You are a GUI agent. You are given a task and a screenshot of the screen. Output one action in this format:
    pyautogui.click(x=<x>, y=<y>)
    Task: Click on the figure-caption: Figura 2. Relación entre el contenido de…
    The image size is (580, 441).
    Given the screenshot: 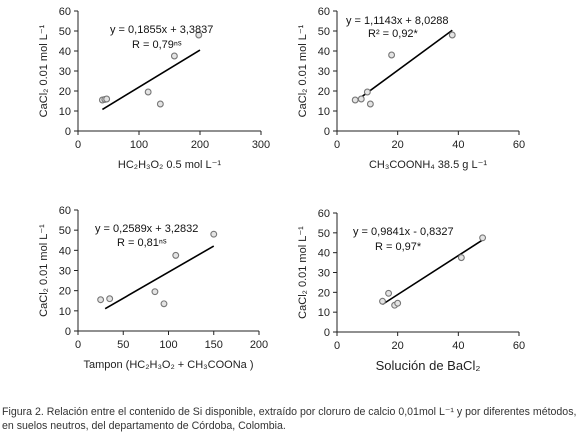 What is the action you would take?
    pyautogui.click(x=289, y=419)
    